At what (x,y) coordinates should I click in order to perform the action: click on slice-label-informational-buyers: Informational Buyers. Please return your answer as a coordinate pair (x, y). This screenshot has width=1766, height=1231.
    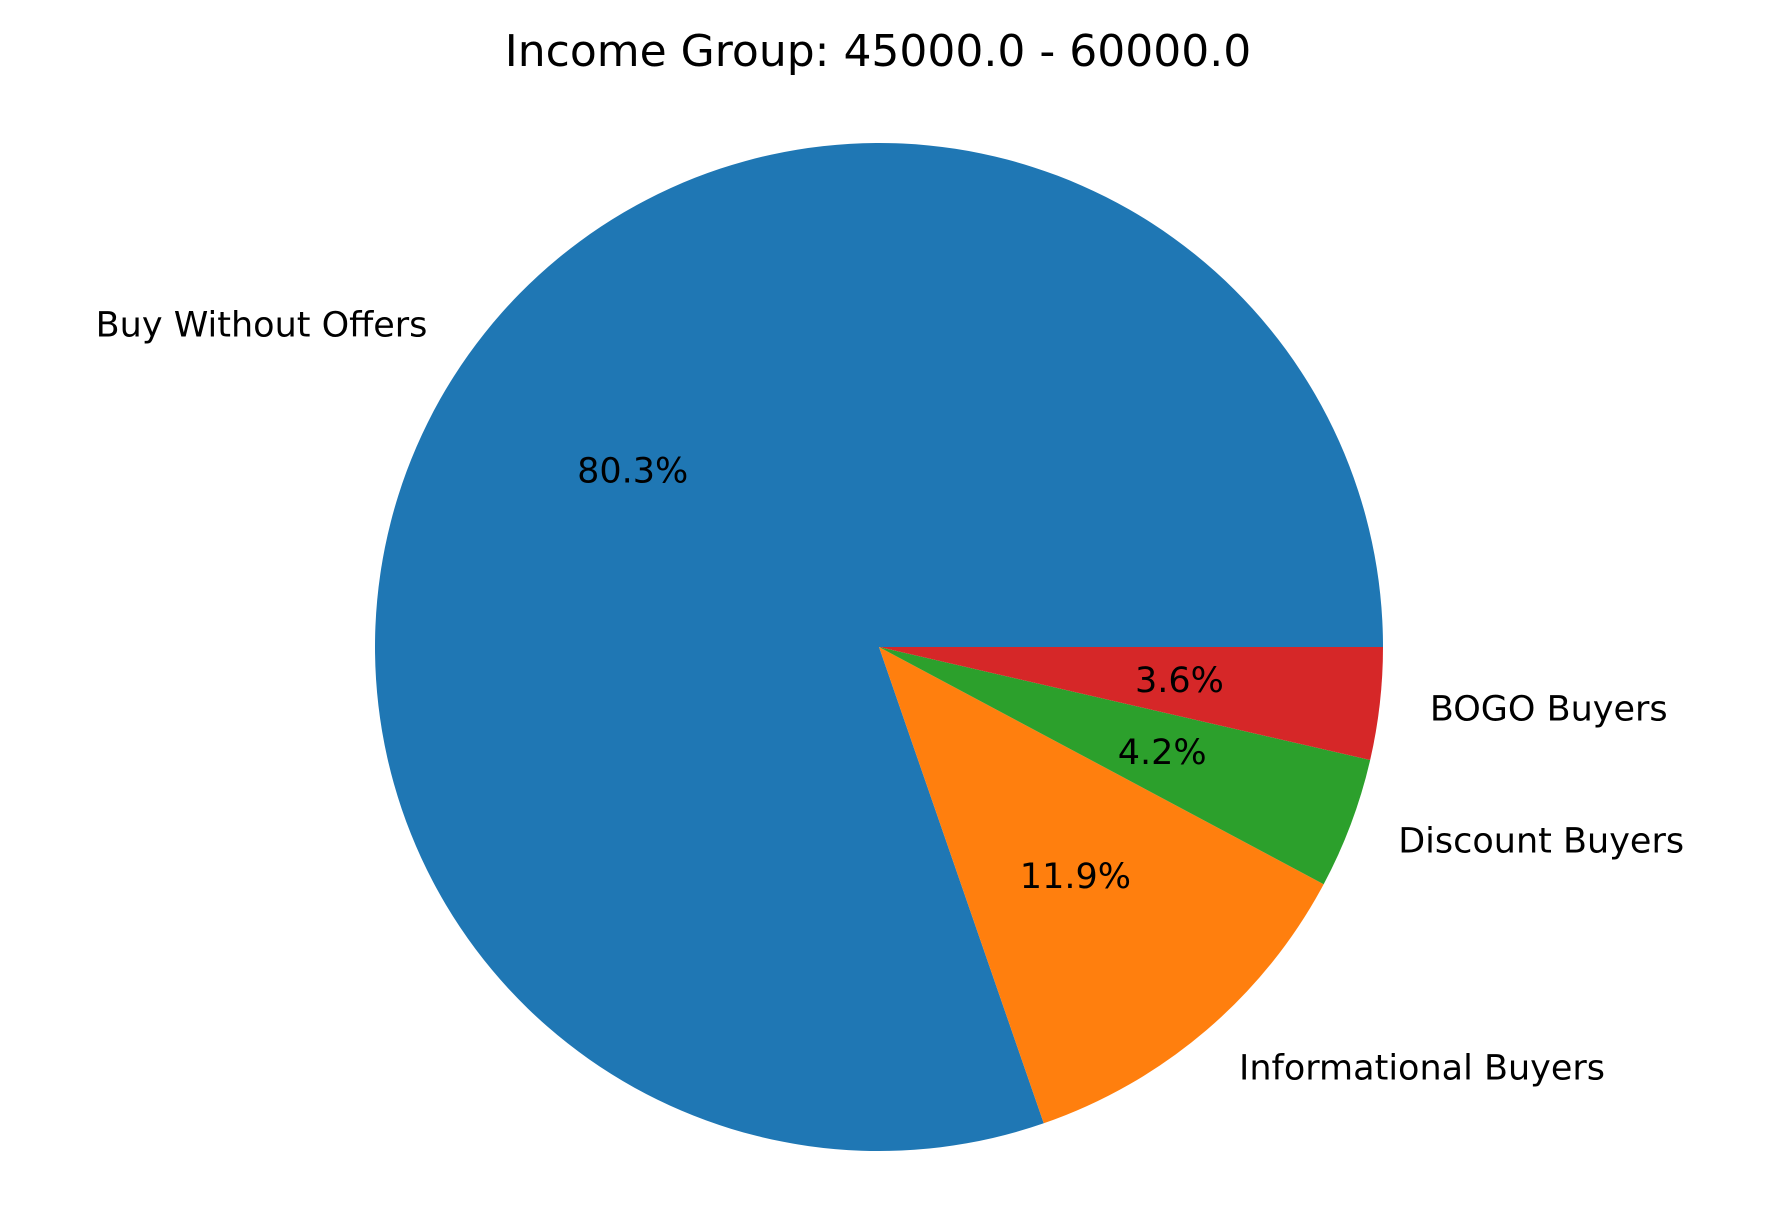
    Looking at the image, I should click on (1422, 1069).